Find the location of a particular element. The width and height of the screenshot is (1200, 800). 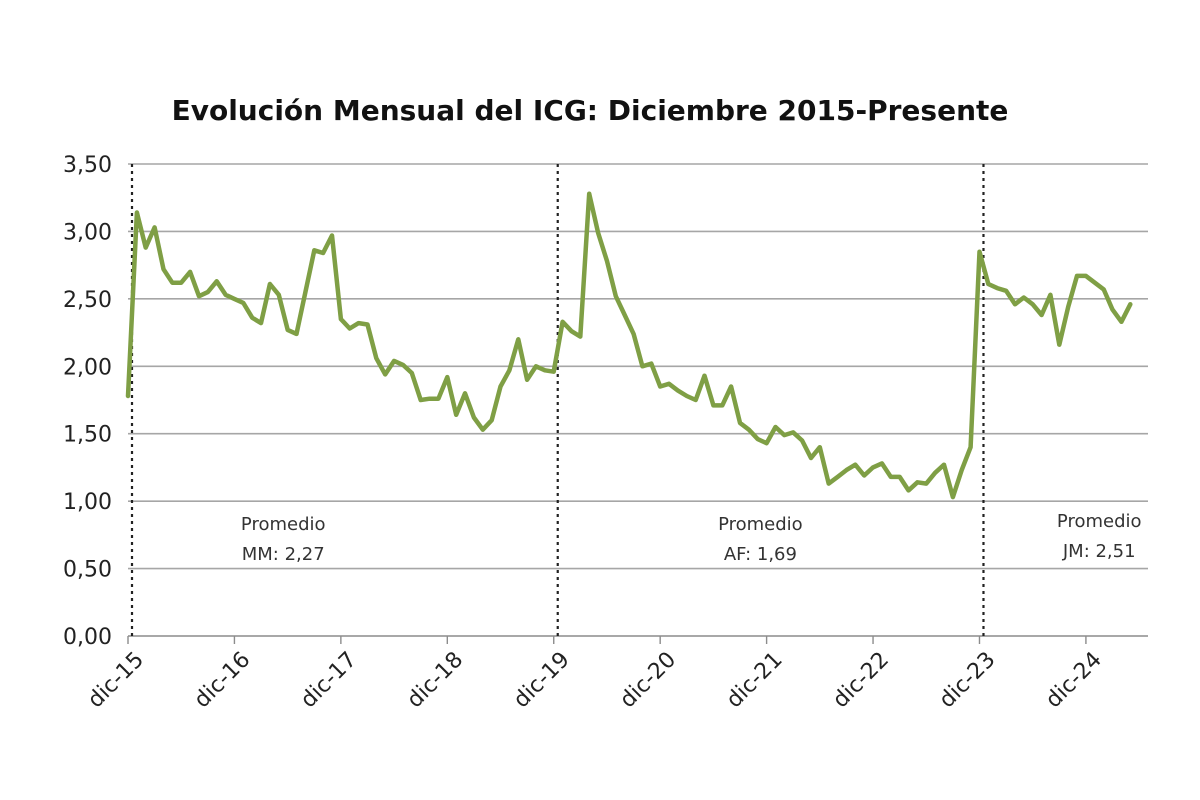

y-axis-tick-labels: 0,00 0,50 1,00 1,50 2,00 2,50 3,00 3,50 is located at coordinates (87, 401).